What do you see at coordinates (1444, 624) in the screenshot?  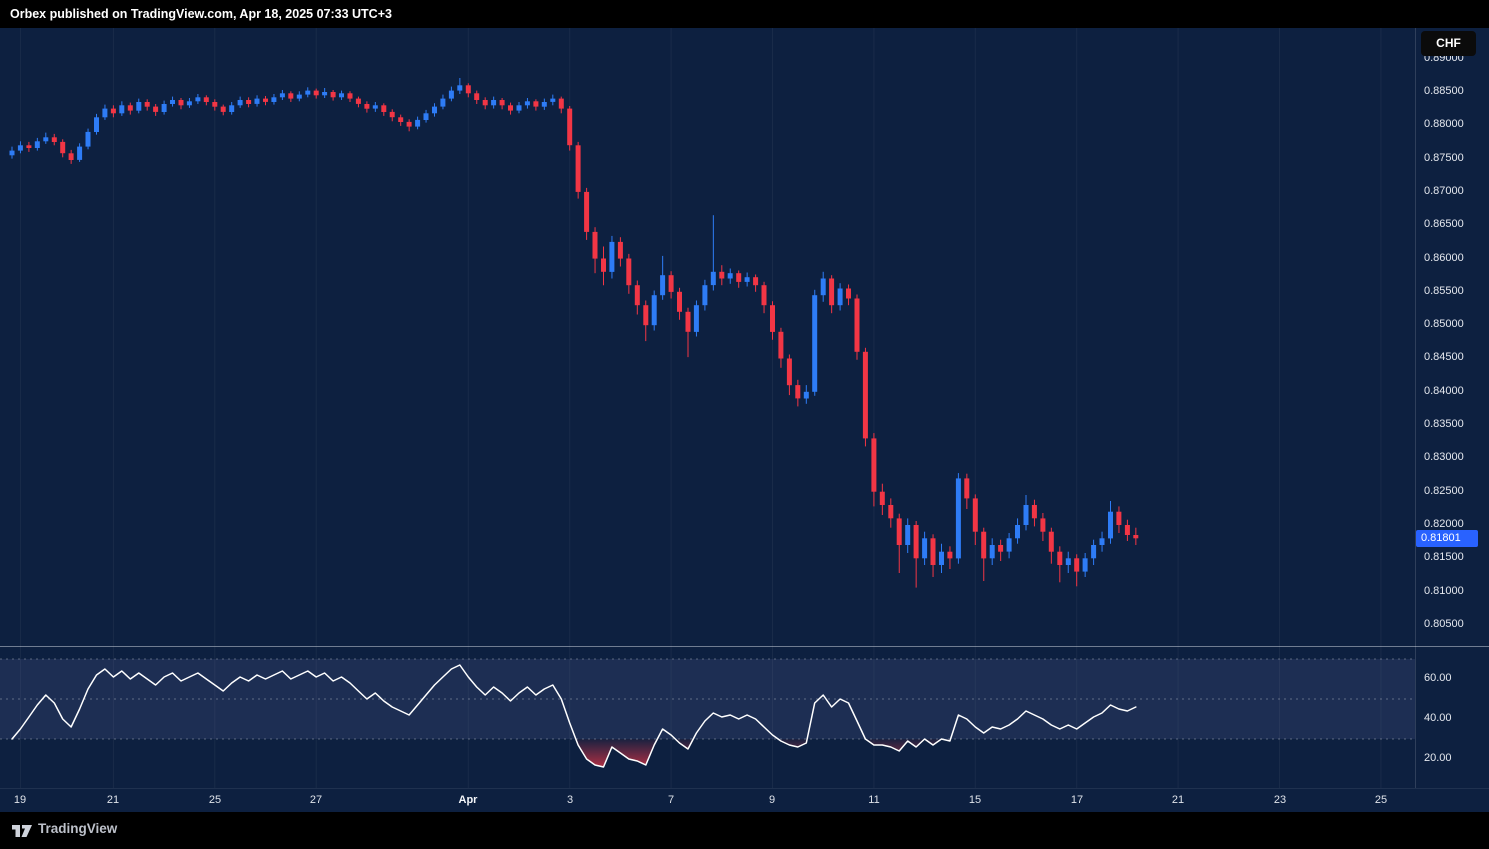 I see `price-axis-label: 0.80500` at bounding box center [1444, 624].